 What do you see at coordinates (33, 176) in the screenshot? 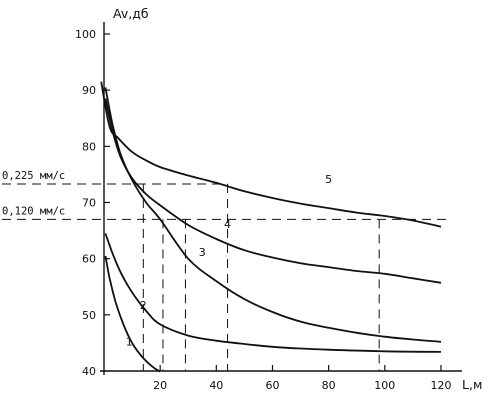
I see `reference-label-1: 0,225 мм/с` at bounding box center [33, 176].